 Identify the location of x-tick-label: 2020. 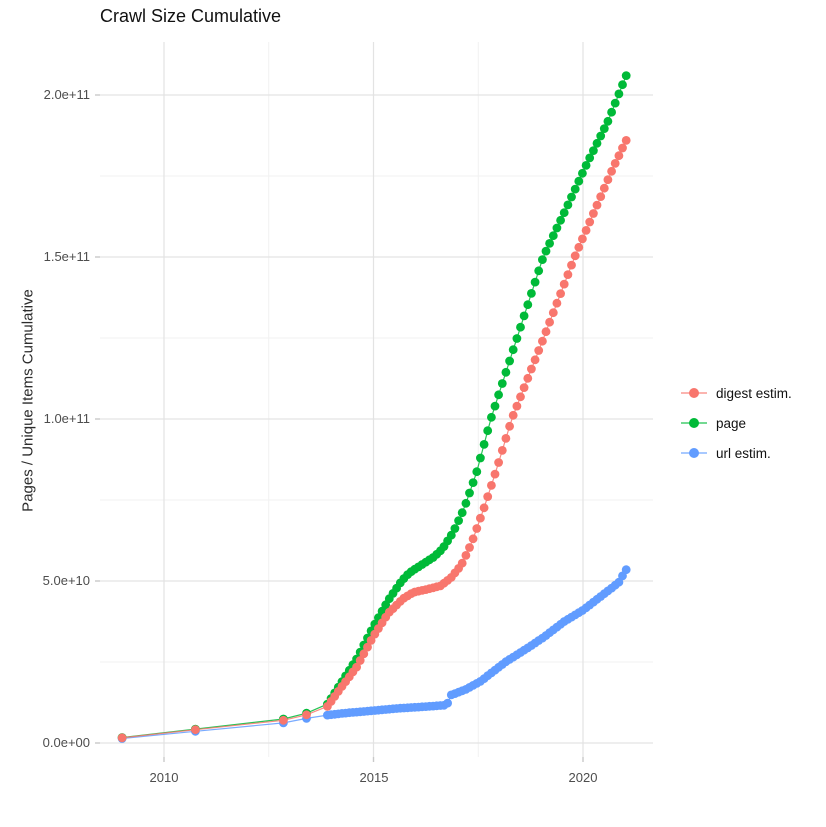
(583, 777).